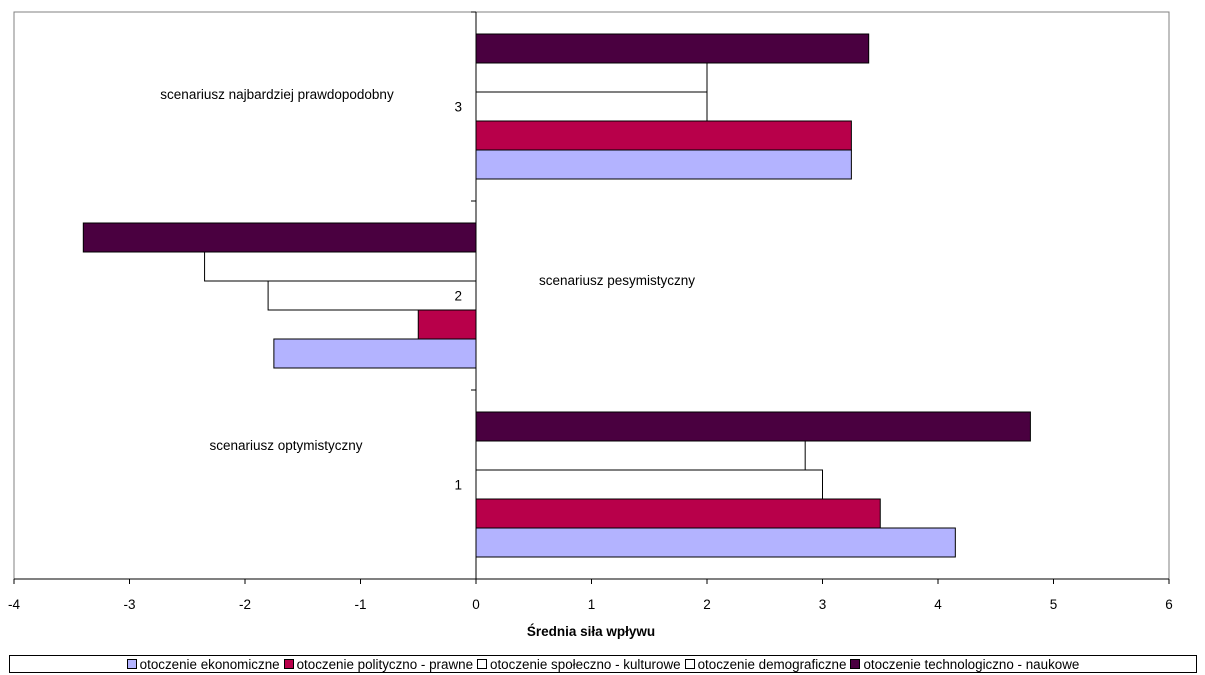 This screenshot has width=1205, height=675. What do you see at coordinates (476, 604) in the screenshot?
I see `x-tick-label: 0` at bounding box center [476, 604].